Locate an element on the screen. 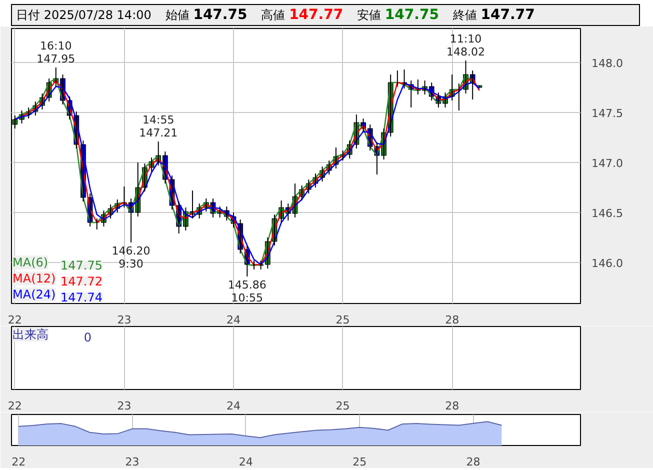 The width and height of the screenshot is (653, 470). annotation: 147.72 is located at coordinates (81, 281).